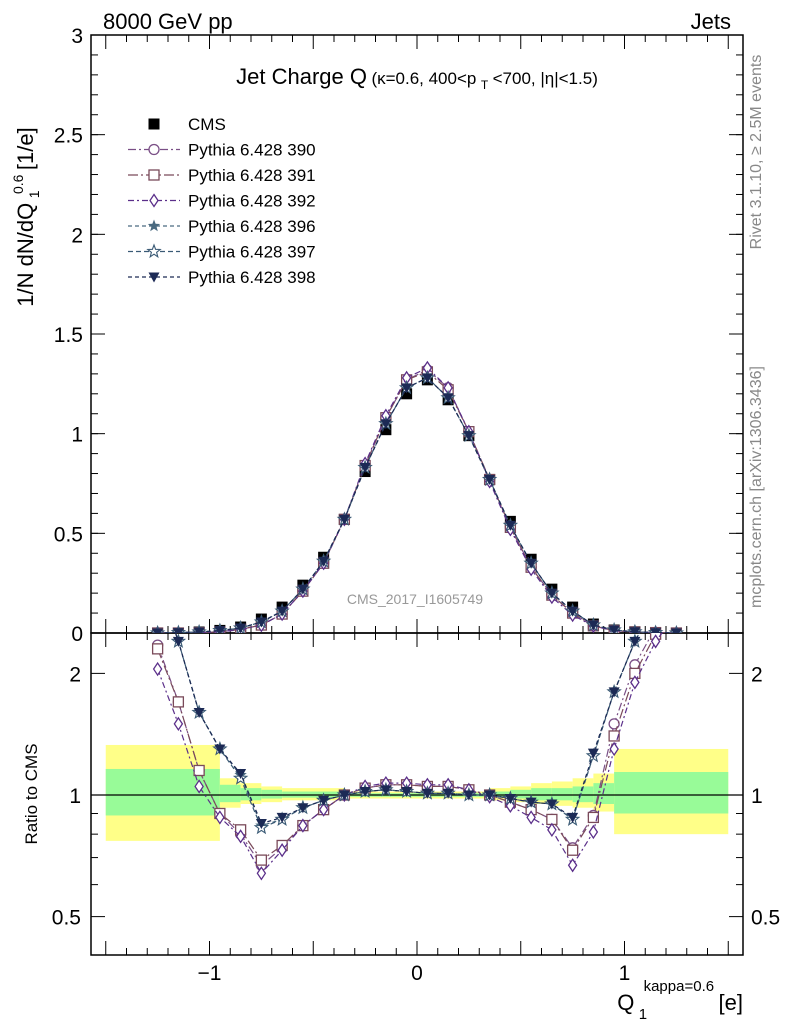 This screenshot has height=1024, width=786. What do you see at coordinates (485, 85) in the screenshot?
I see `chart-title-sub-subscript: T` at bounding box center [485, 85].